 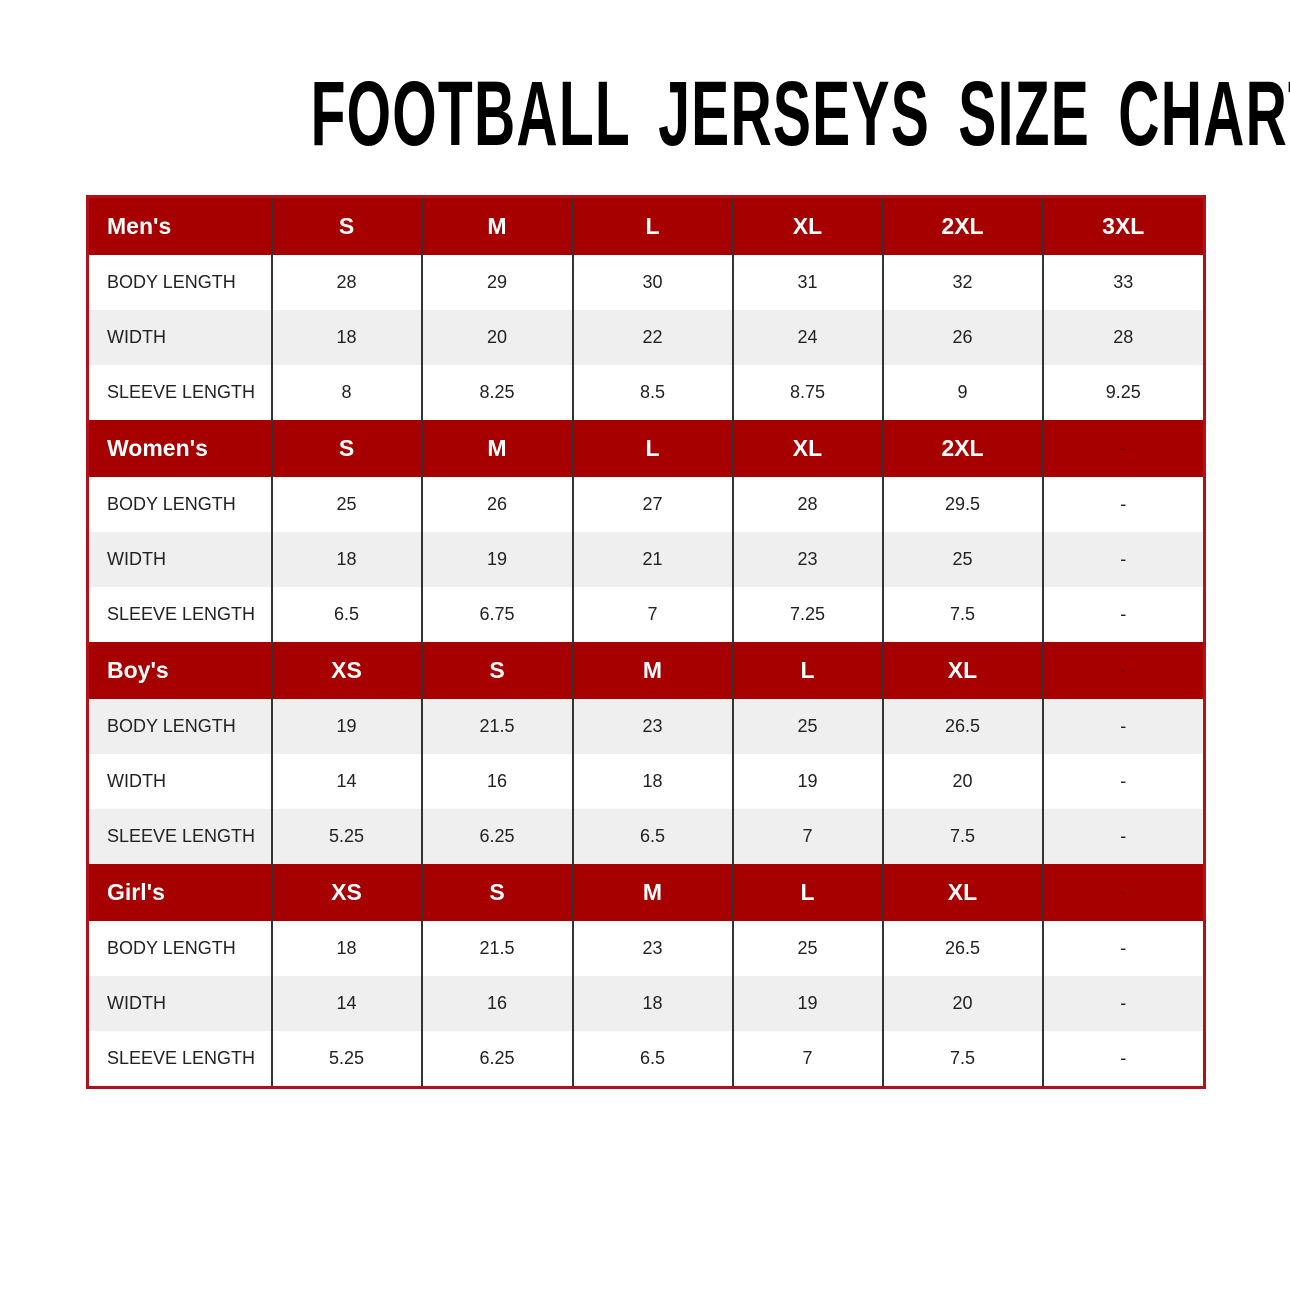 I want to click on measure-value: 21, so click(x=652, y=559).